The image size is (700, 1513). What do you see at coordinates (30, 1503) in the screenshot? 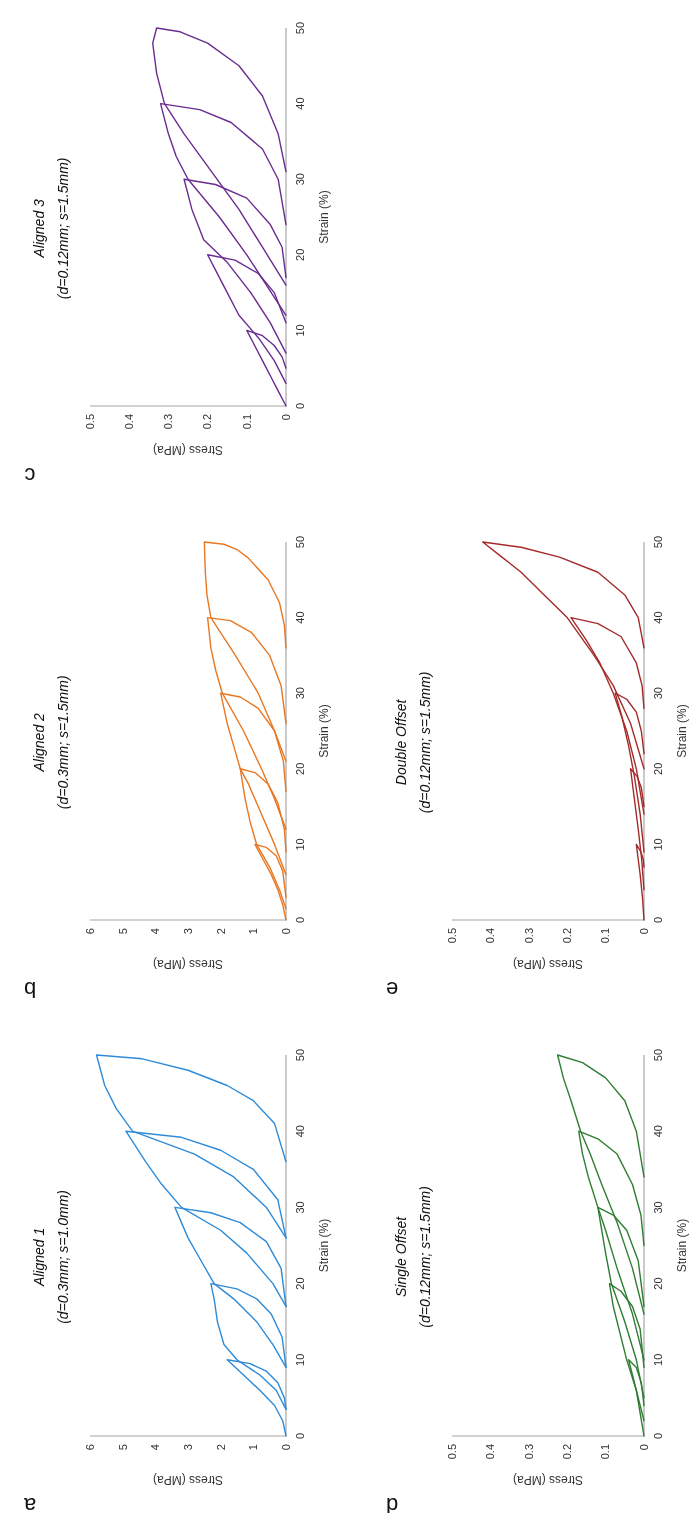
I see `text: a` at bounding box center [30, 1503].